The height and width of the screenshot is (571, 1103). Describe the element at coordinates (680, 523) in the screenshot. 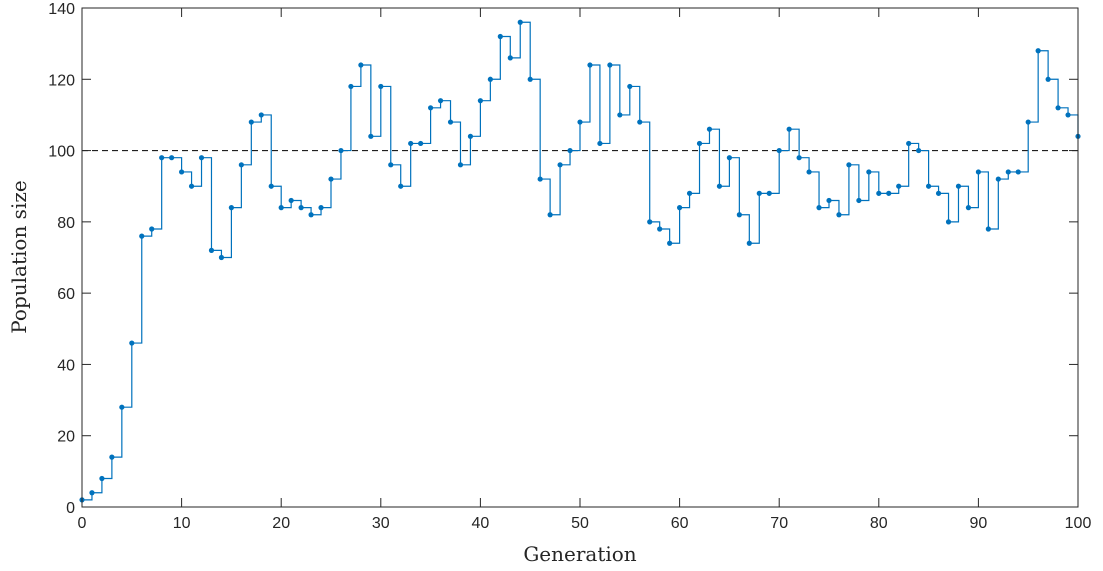

I see `x-tick-label: 60` at that location.